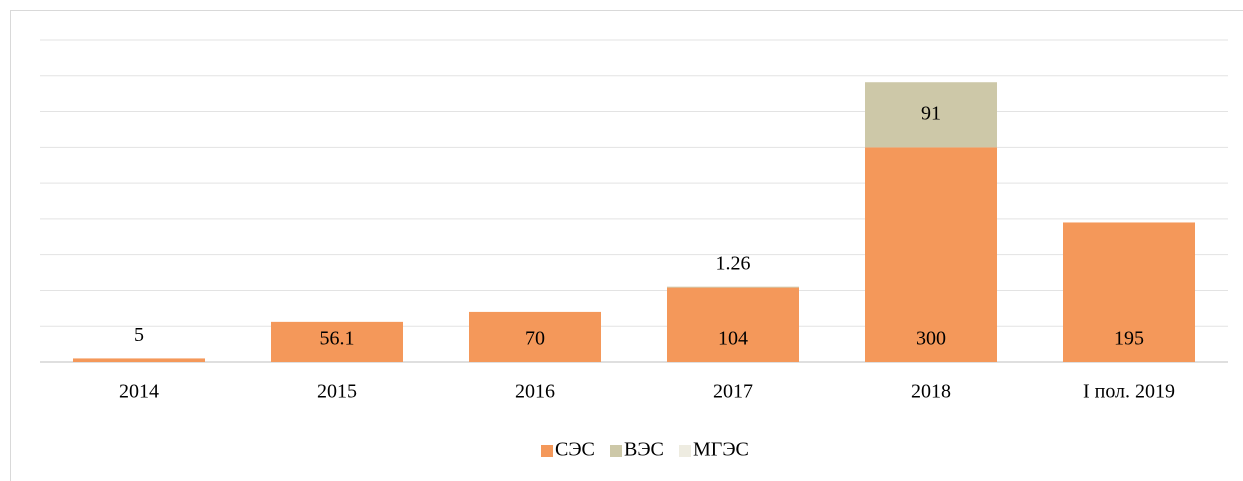  I want to click on x-tick-label: 2017, so click(733, 392).